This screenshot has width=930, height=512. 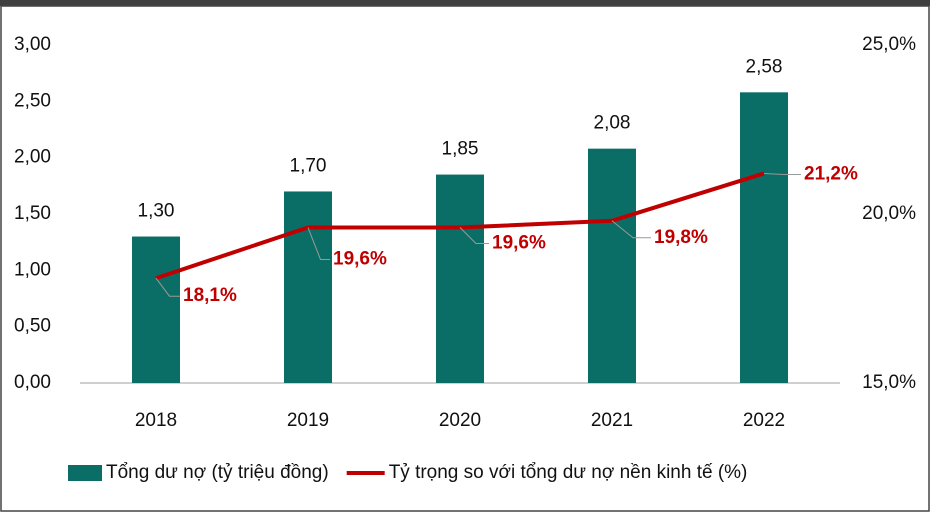 I want to click on y2-tick-label: 25,0%, so click(x=889, y=44).